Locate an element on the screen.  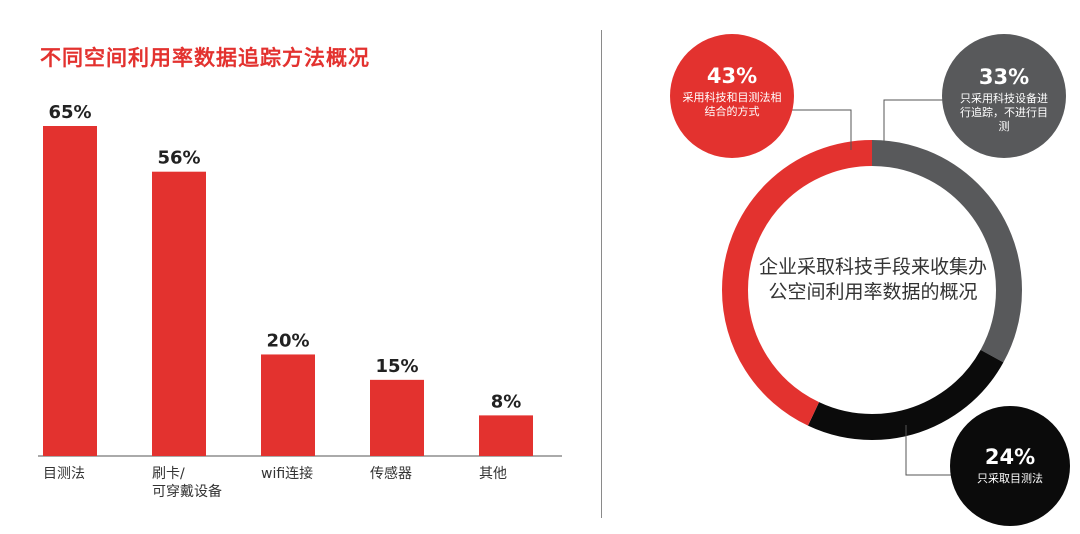
bubble-red: 43% 采用科技和目测法相结合的方式 is located at coordinates (732, 91).